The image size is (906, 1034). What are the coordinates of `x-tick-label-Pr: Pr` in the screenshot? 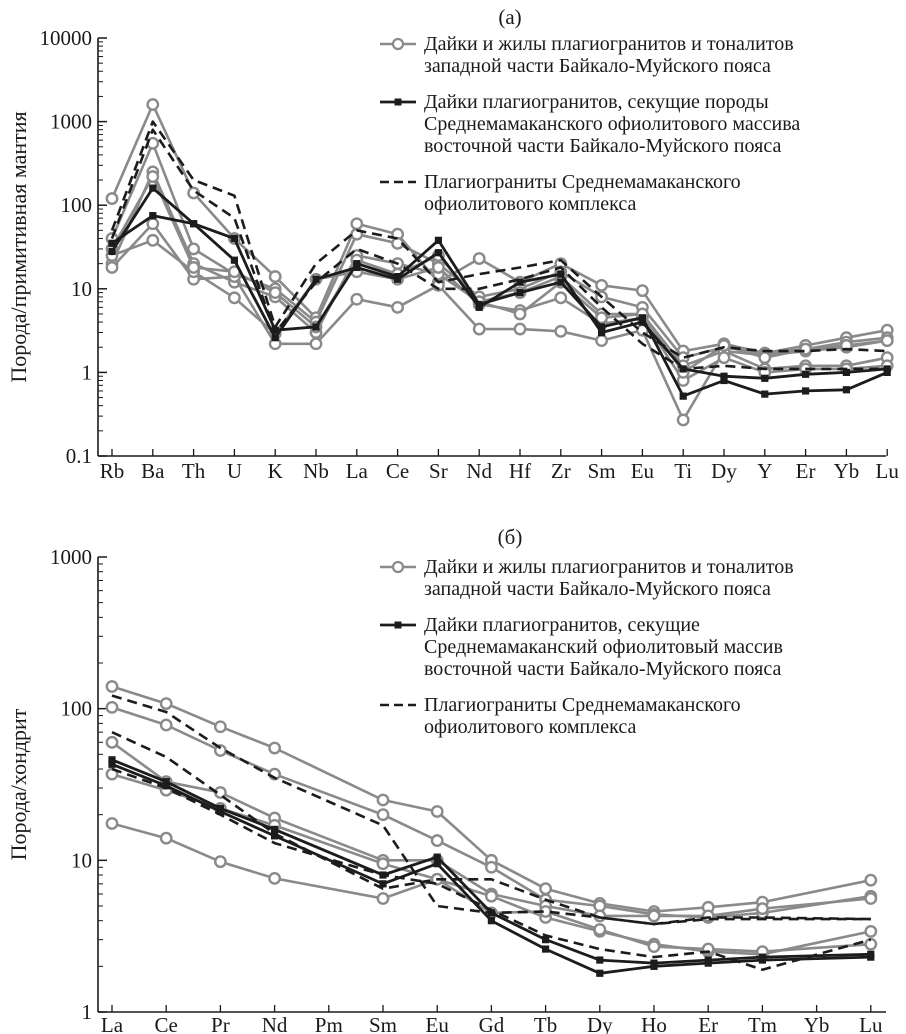 It's located at (220, 1023).